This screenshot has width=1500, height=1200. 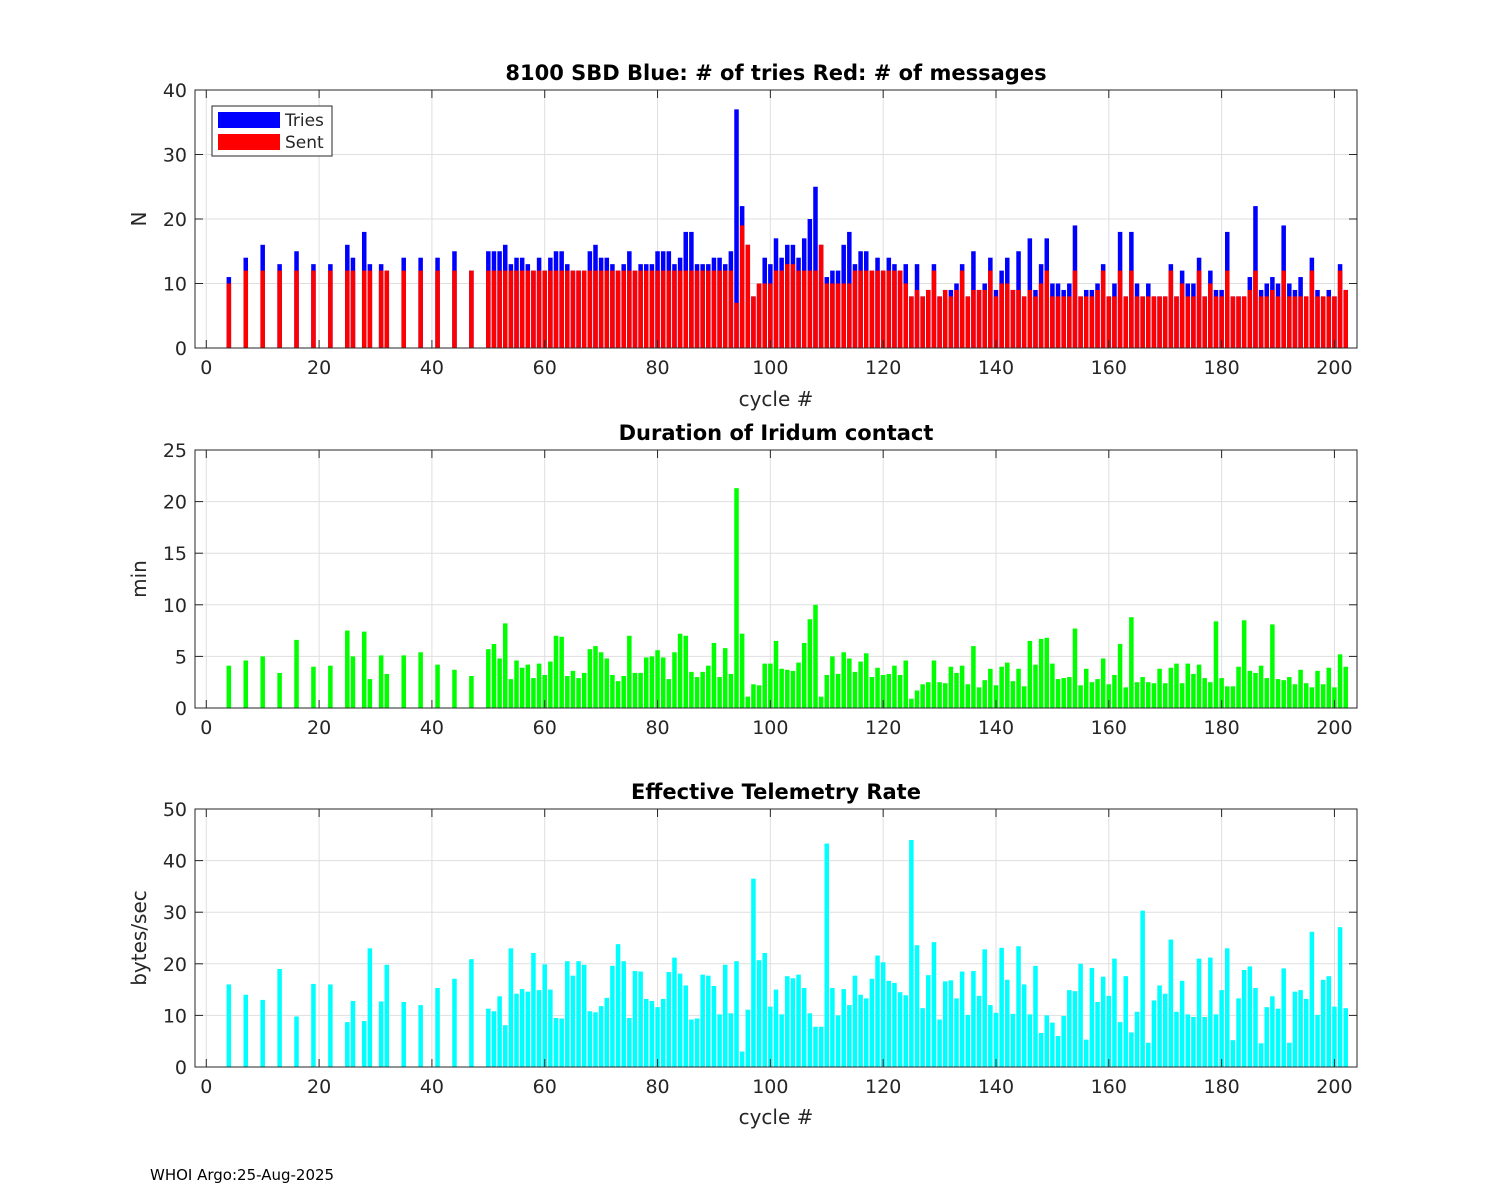 I want to click on y-tick-label: 30, so click(x=175, y=156).